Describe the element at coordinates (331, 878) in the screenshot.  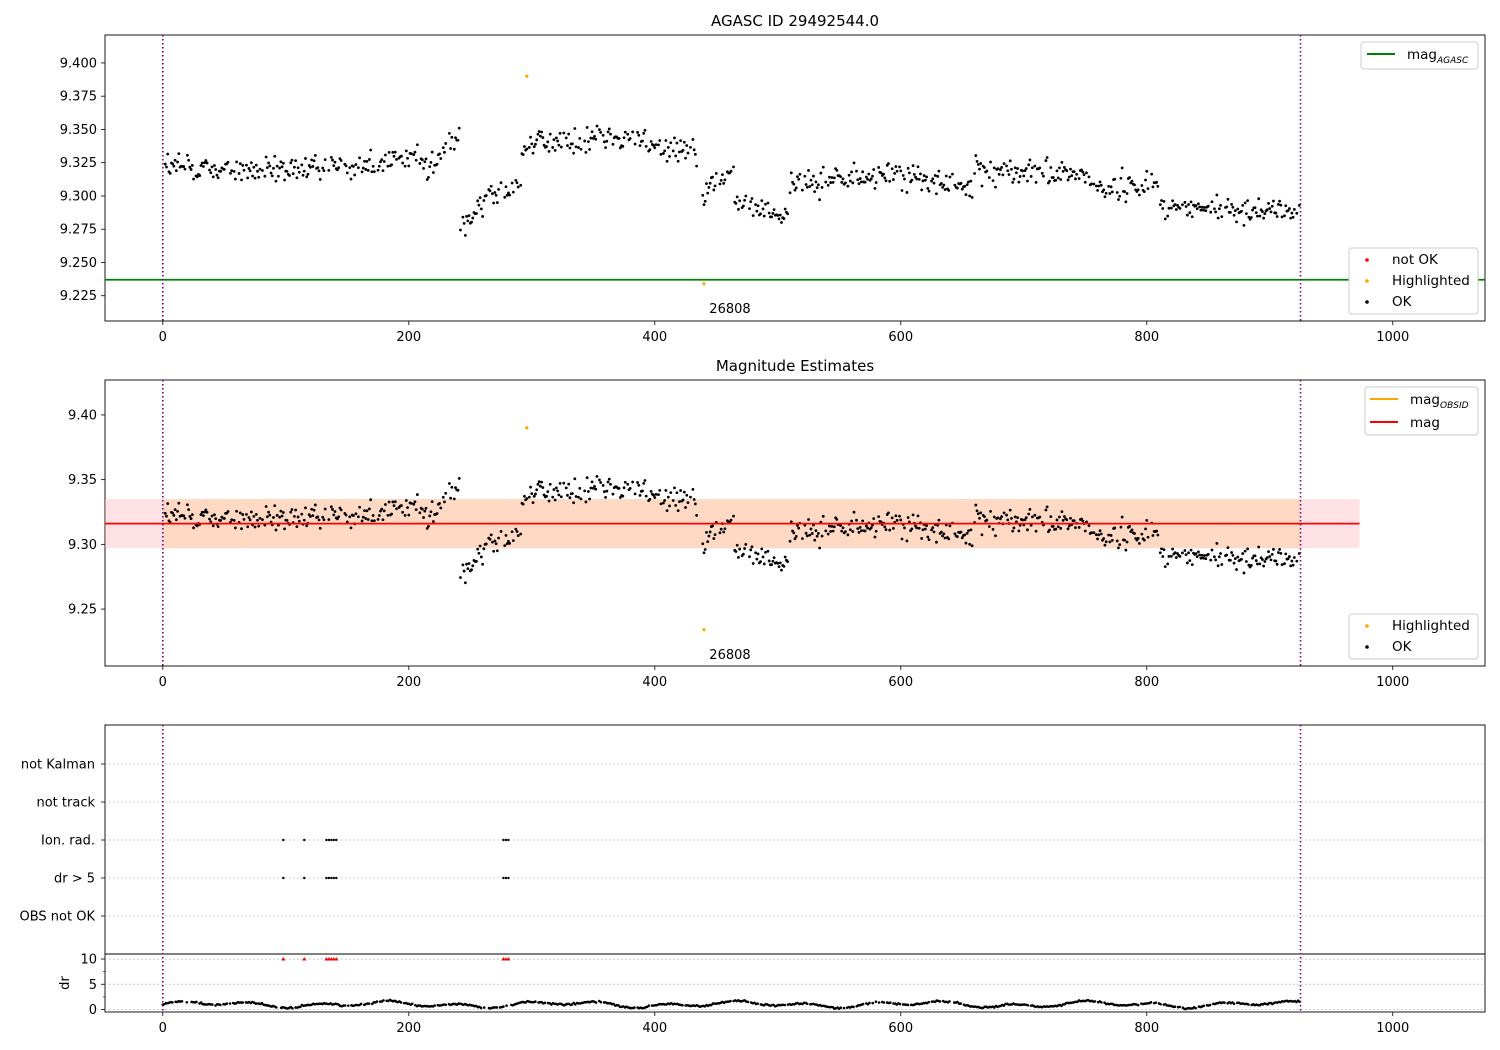
I see `flag-point` at that location.